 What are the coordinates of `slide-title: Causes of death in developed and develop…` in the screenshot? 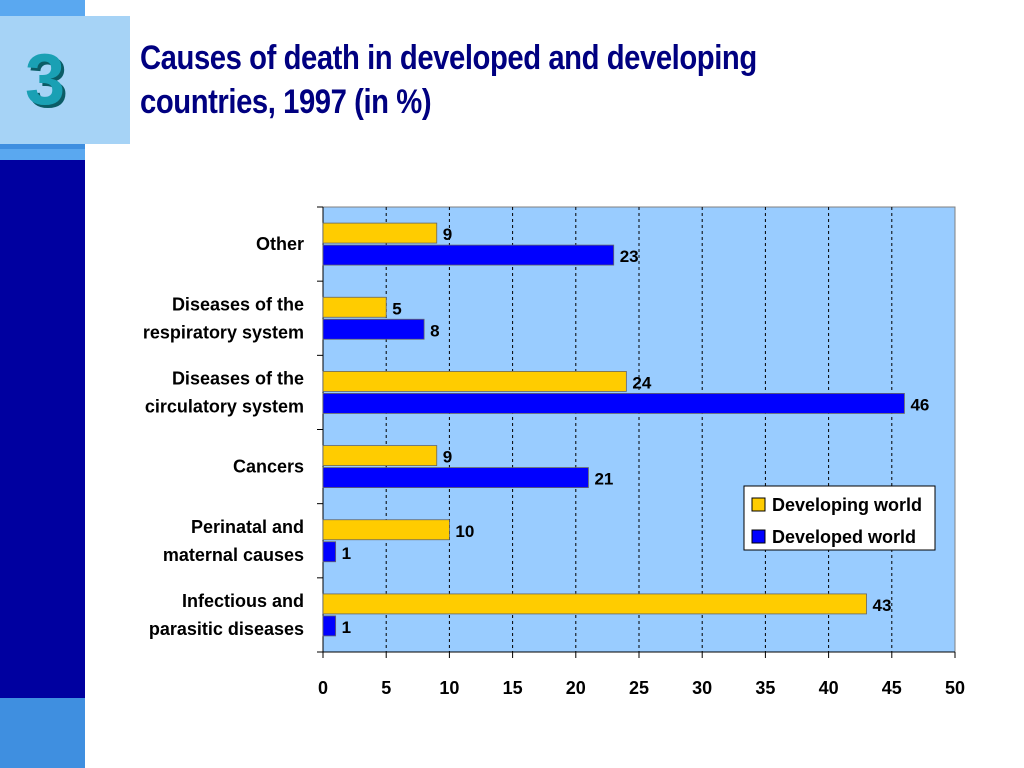 It's located at (448, 80).